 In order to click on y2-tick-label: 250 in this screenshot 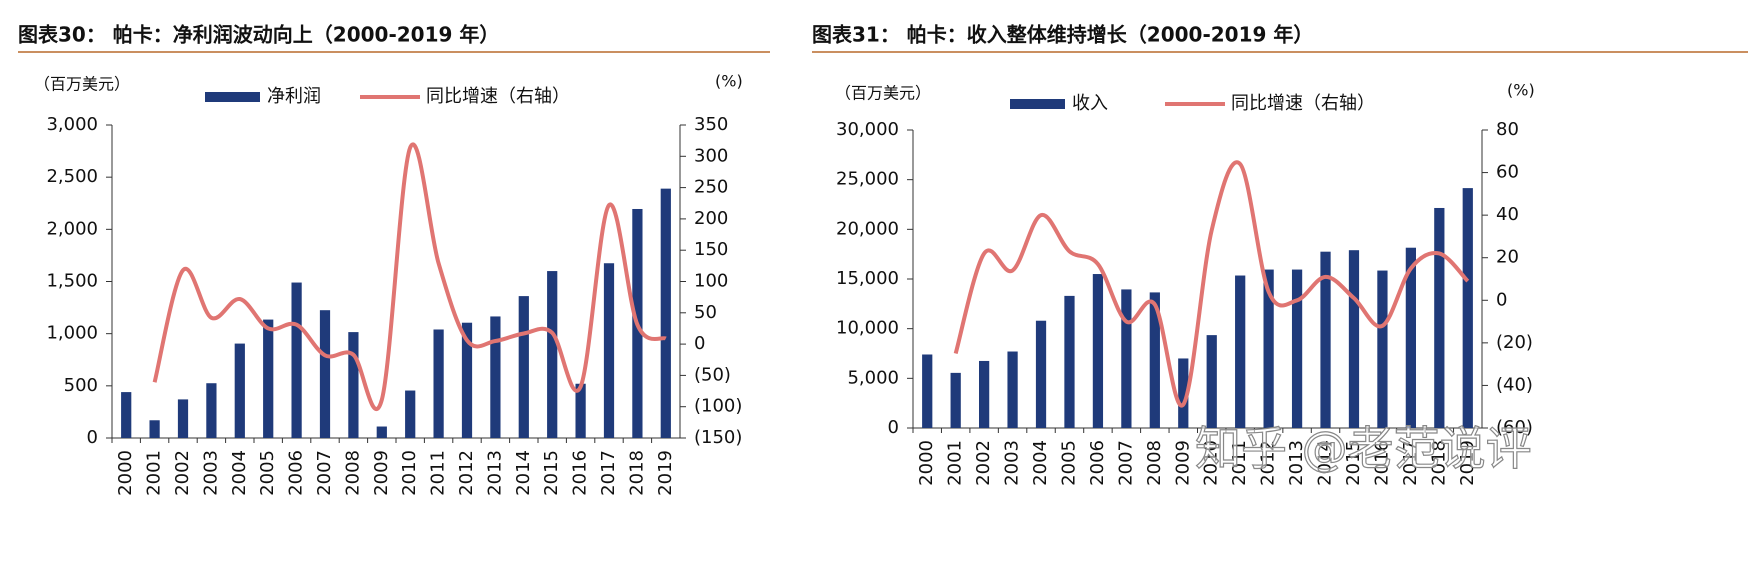, I will do `click(711, 187)`.